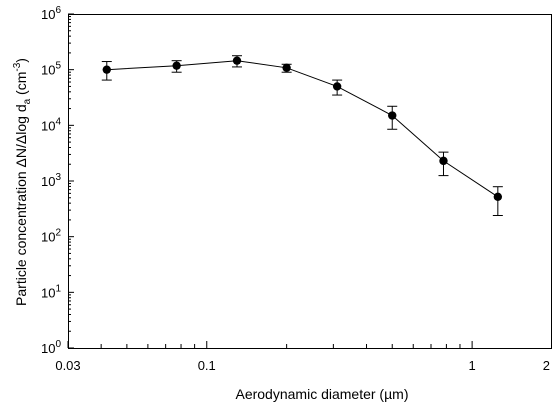 This screenshot has height=408, width=552. What do you see at coordinates (58, 121) in the screenshot?
I see `y-tick-label-exponent: 4` at bounding box center [58, 121].